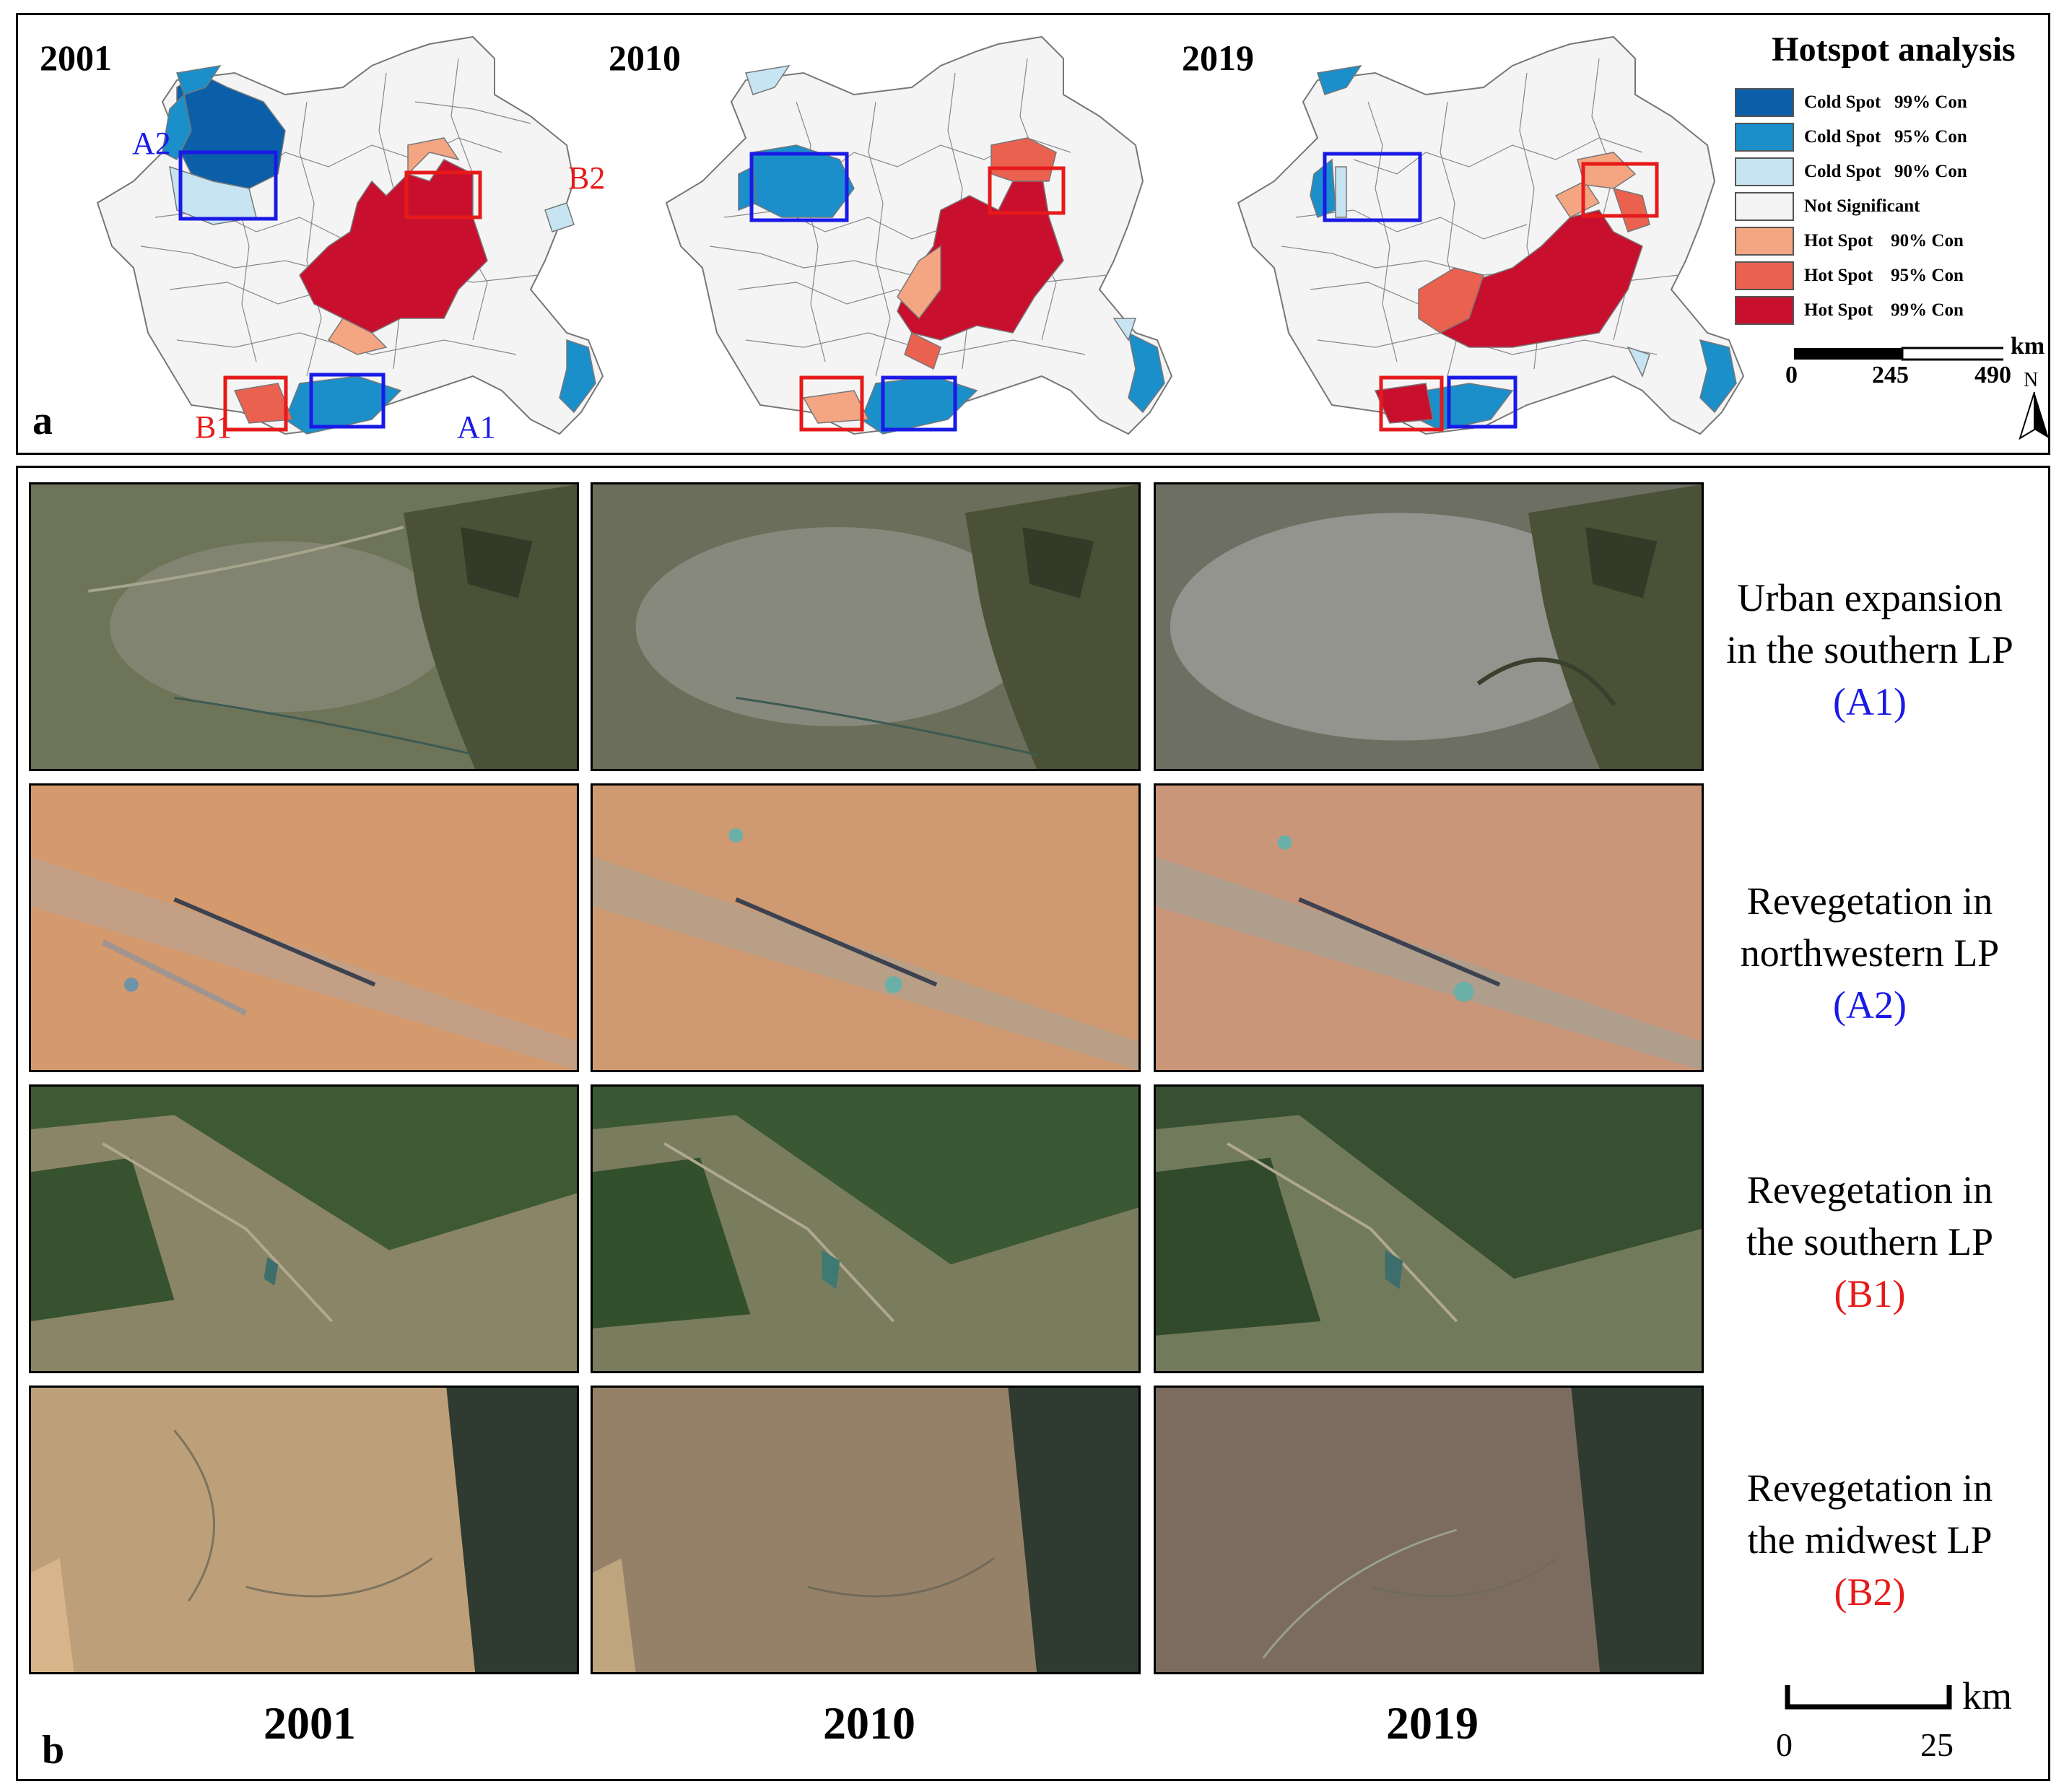 The width and height of the screenshot is (2064, 1792). What do you see at coordinates (1870, 1592) in the screenshot?
I see `caption-code: (B2)` at bounding box center [1870, 1592].